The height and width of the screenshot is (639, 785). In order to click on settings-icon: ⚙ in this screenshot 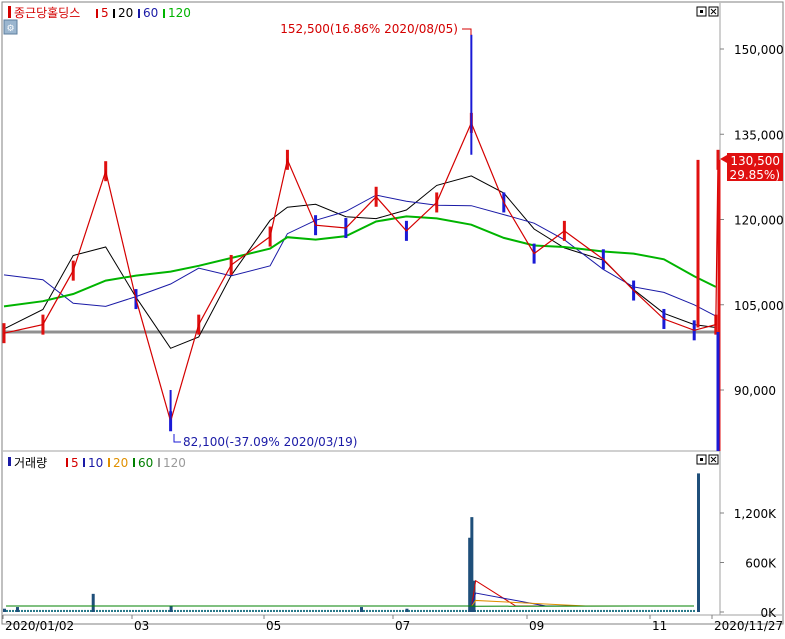, I will do `click(10, 29)`.